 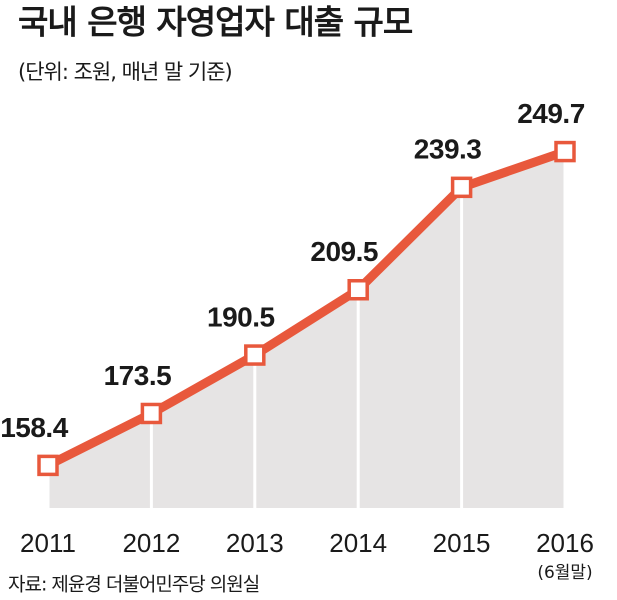 What do you see at coordinates (344, 251) in the screenshot?
I see `value-label: 209.5` at bounding box center [344, 251].